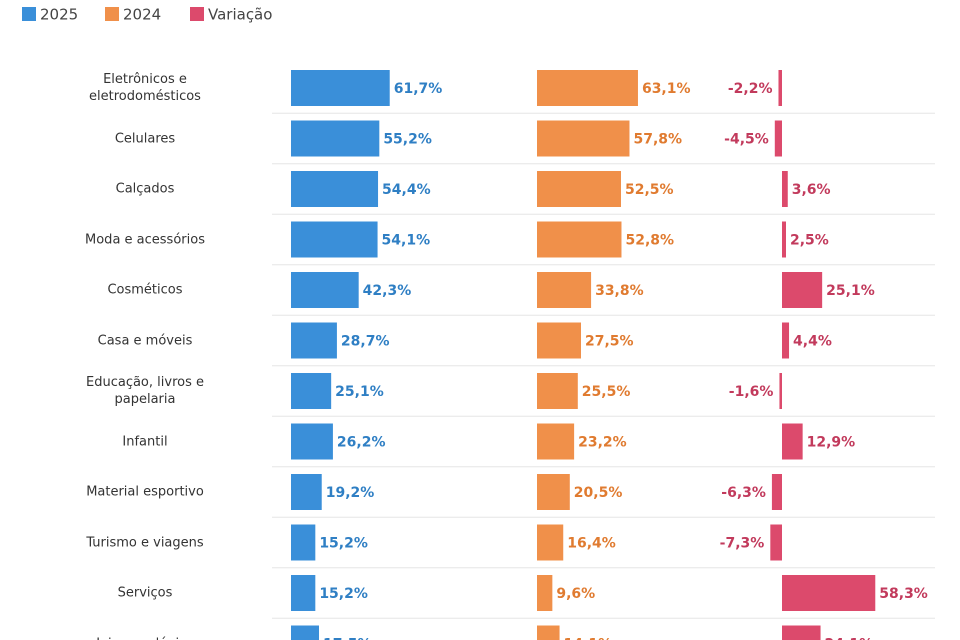  What do you see at coordinates (387, 291) in the screenshot?
I see `value-label: 42,3%` at bounding box center [387, 291].